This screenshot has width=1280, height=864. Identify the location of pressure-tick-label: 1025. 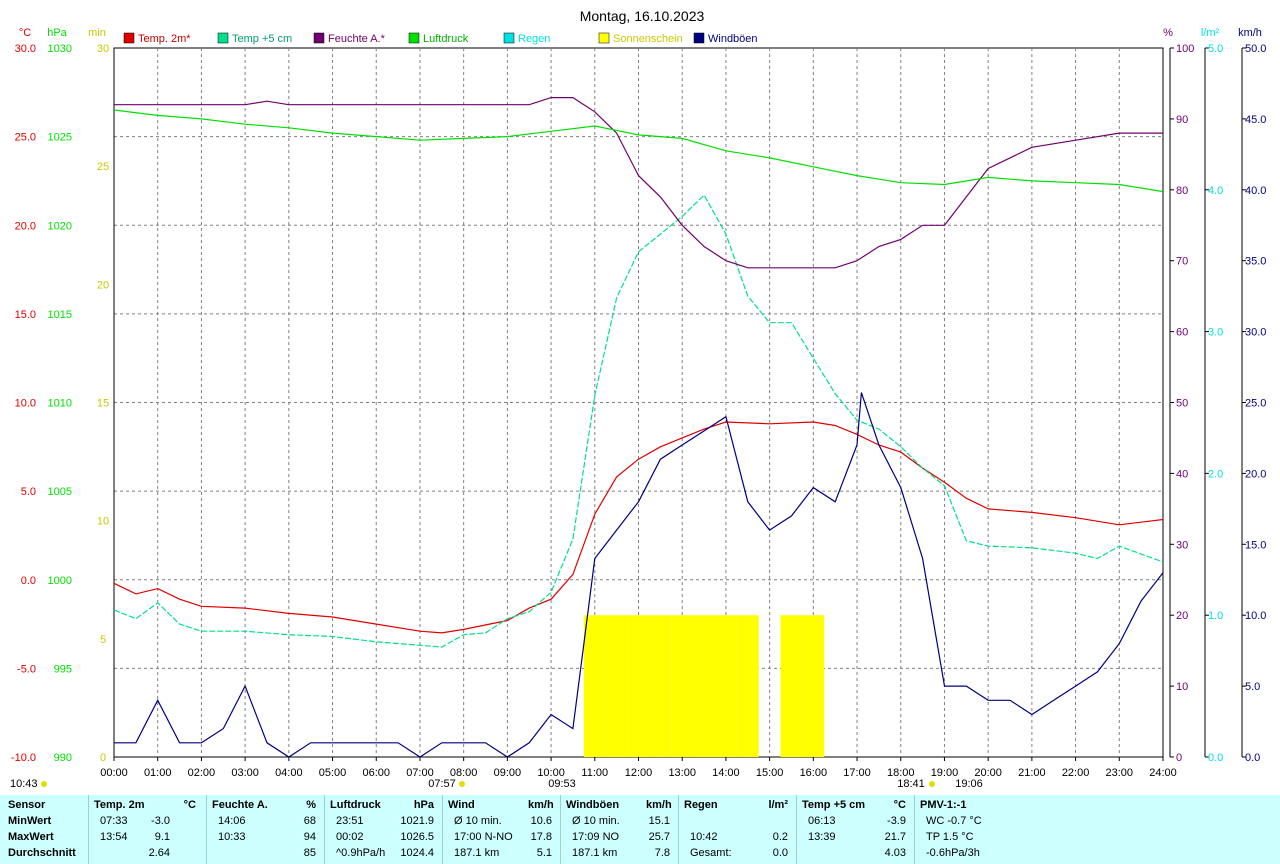
(60, 138).